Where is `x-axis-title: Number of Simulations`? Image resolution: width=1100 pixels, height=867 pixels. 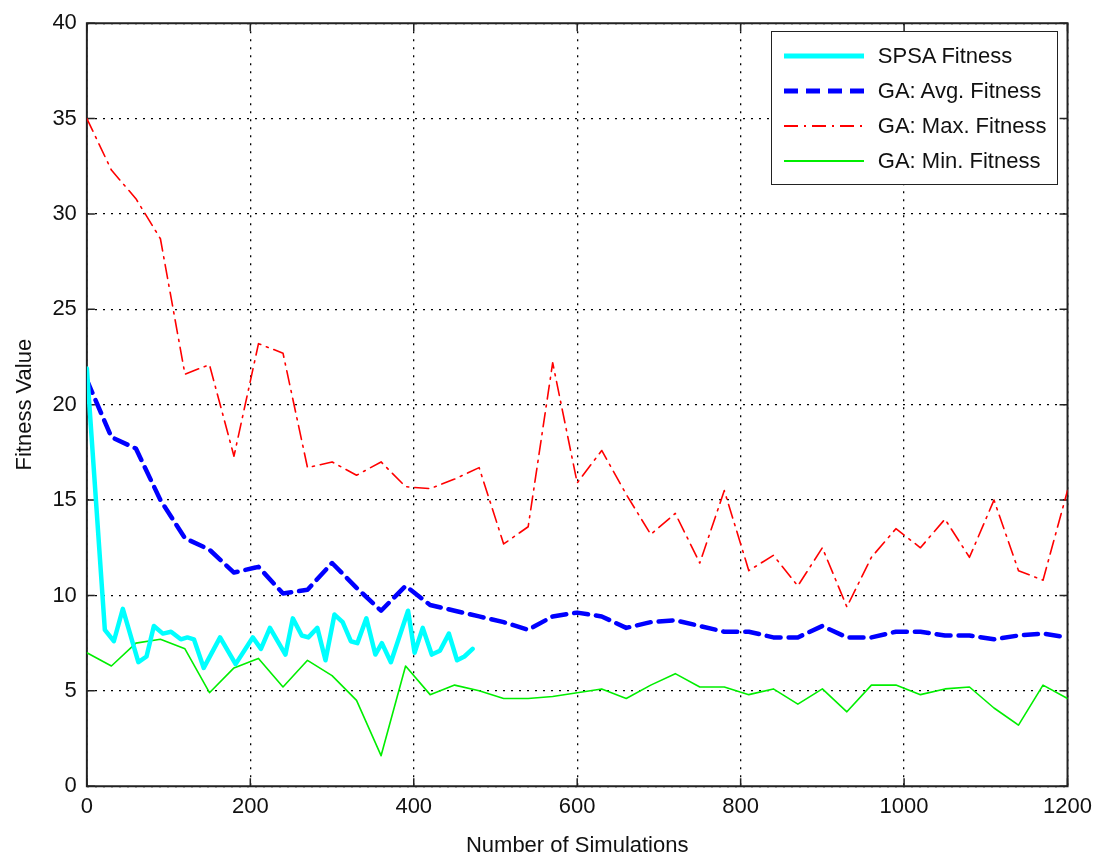
x-axis-title: Number of Simulations is located at coordinates (577, 844).